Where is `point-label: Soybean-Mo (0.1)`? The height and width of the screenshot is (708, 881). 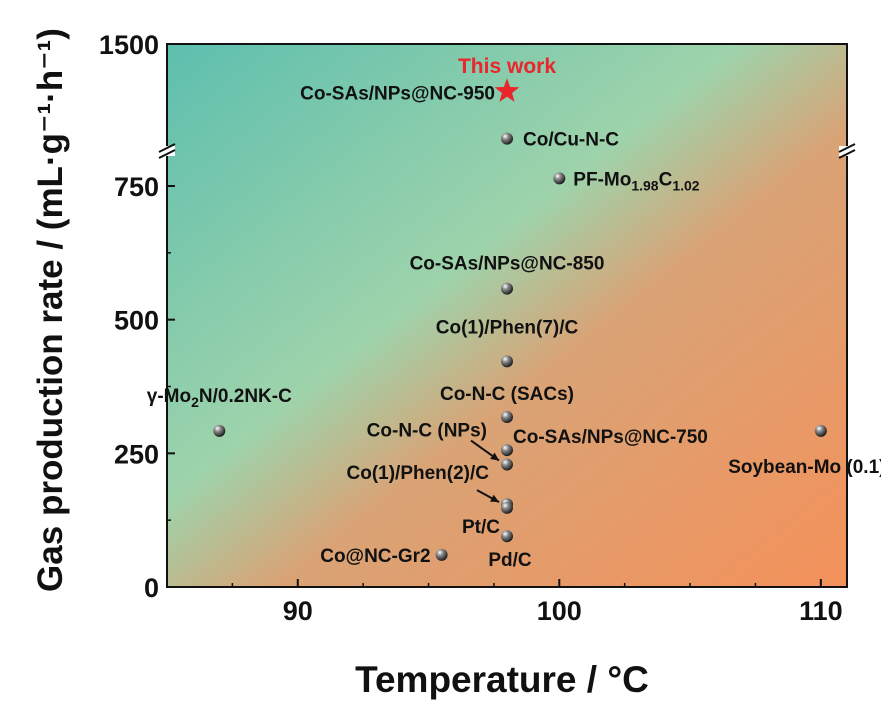 point-label: Soybean-Mo (0.1) is located at coordinates (804, 467).